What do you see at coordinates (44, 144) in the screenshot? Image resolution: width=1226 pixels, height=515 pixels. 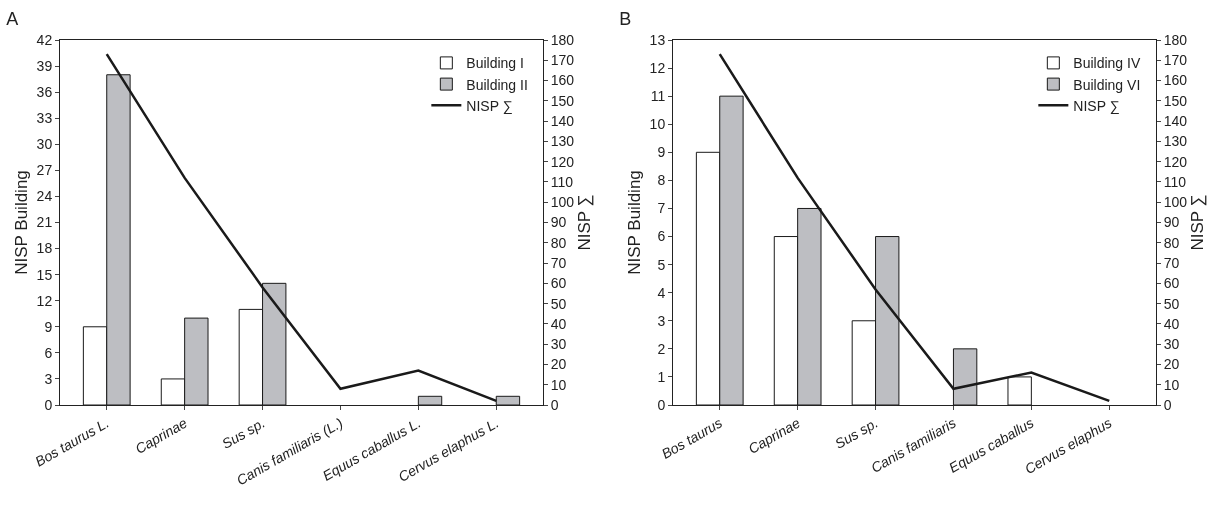 I see `y-tick-label: 30` at bounding box center [44, 144].